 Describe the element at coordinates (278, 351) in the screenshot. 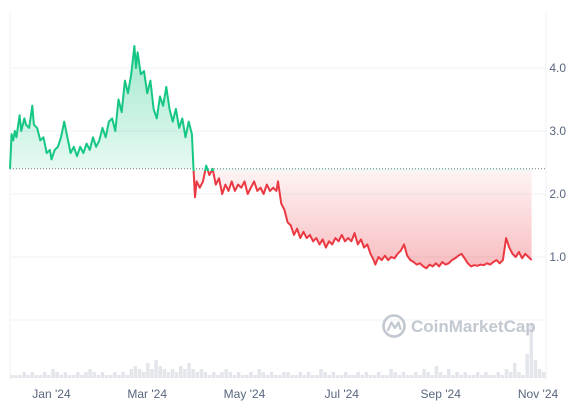

I see `volume-bars` at that location.